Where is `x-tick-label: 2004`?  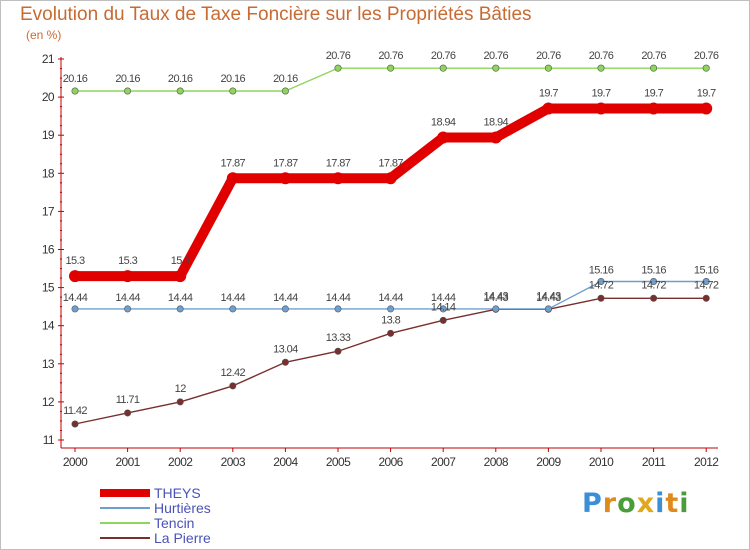 x-tick-label: 2004 is located at coordinates (285, 462).